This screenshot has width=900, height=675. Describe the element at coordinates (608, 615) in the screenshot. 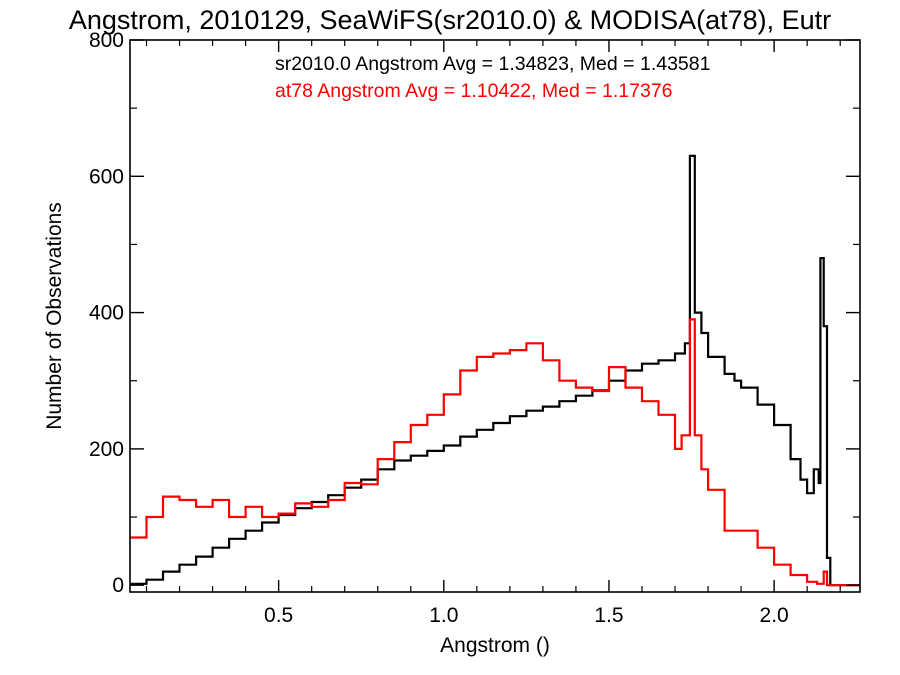

I see `x-tick-label: 1.5` at that location.